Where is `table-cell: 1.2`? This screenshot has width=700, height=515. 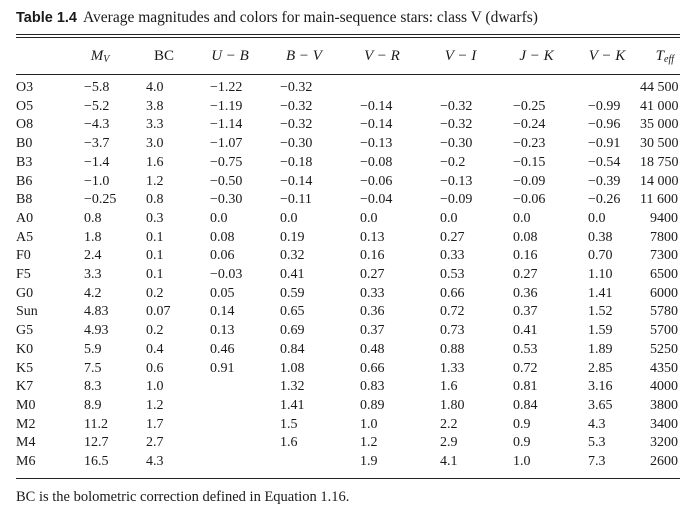
table-cell: 1.2 is located at coordinates (155, 181).